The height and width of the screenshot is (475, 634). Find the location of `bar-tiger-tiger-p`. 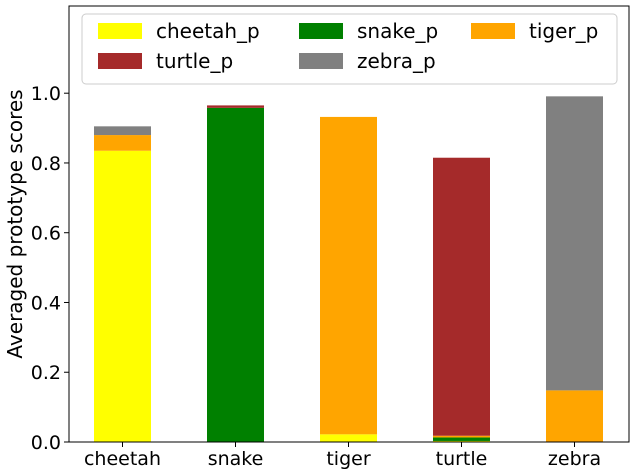

bar-tiger-tiger-p is located at coordinates (348, 275).